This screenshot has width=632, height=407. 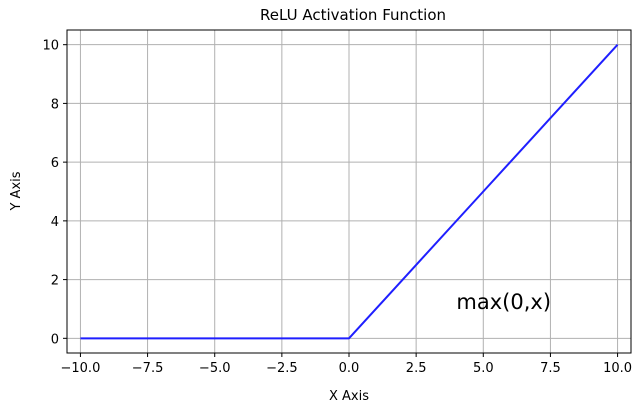 I want to click on x-tick-label: −2.5, so click(x=282, y=368).